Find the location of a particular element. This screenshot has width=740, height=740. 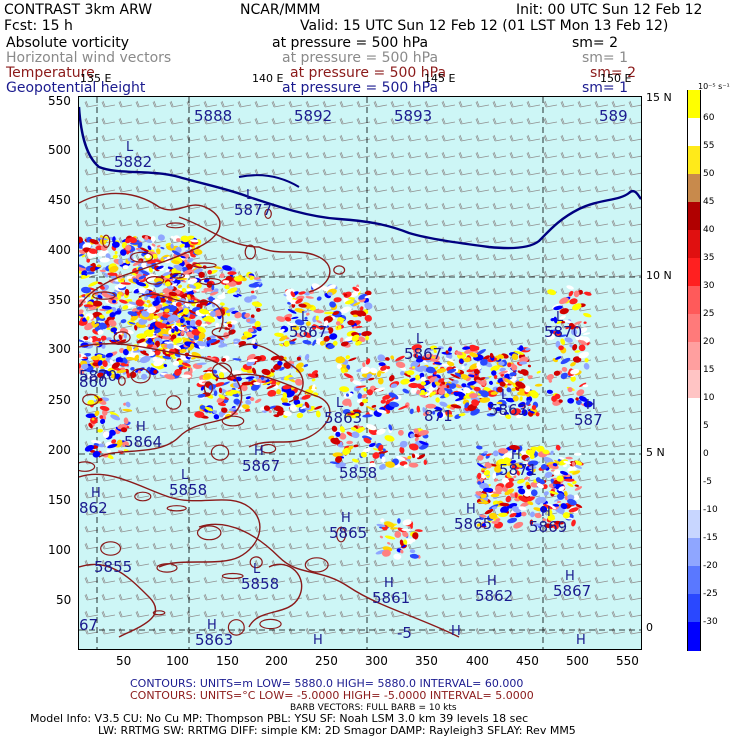

height-label: 5860 is located at coordinates (320, 647).